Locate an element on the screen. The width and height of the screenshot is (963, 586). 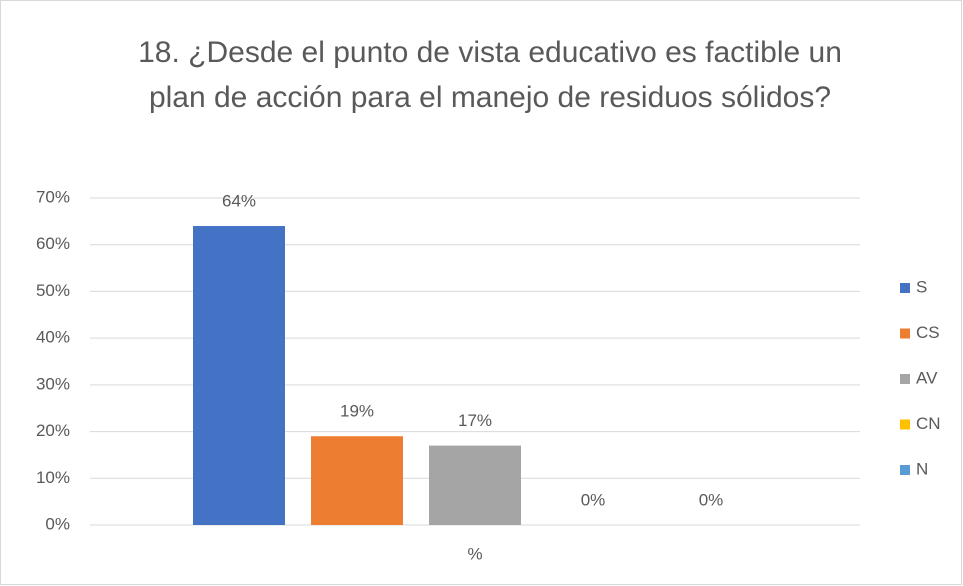
legend-label: N is located at coordinates (922, 468).